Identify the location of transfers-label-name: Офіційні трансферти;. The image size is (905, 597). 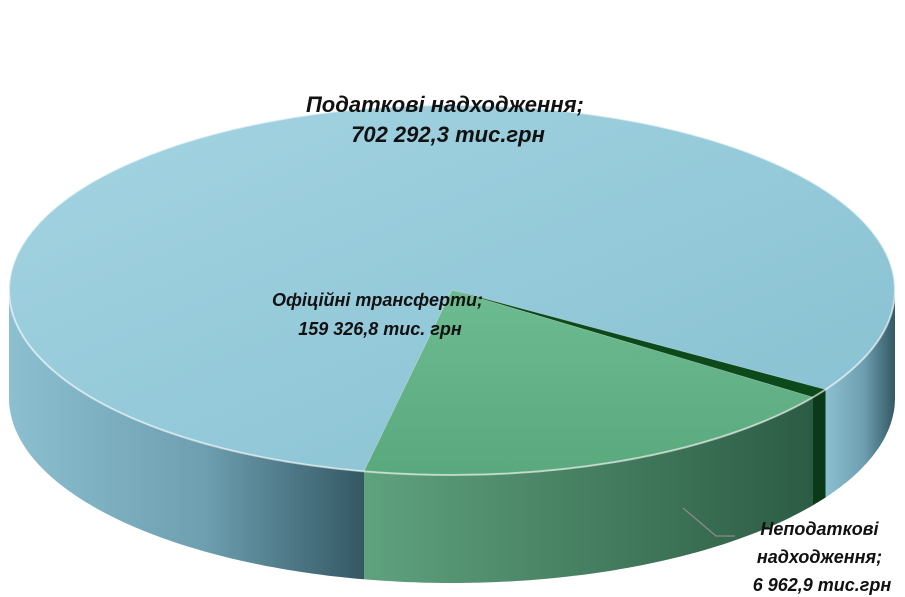
(377, 300).